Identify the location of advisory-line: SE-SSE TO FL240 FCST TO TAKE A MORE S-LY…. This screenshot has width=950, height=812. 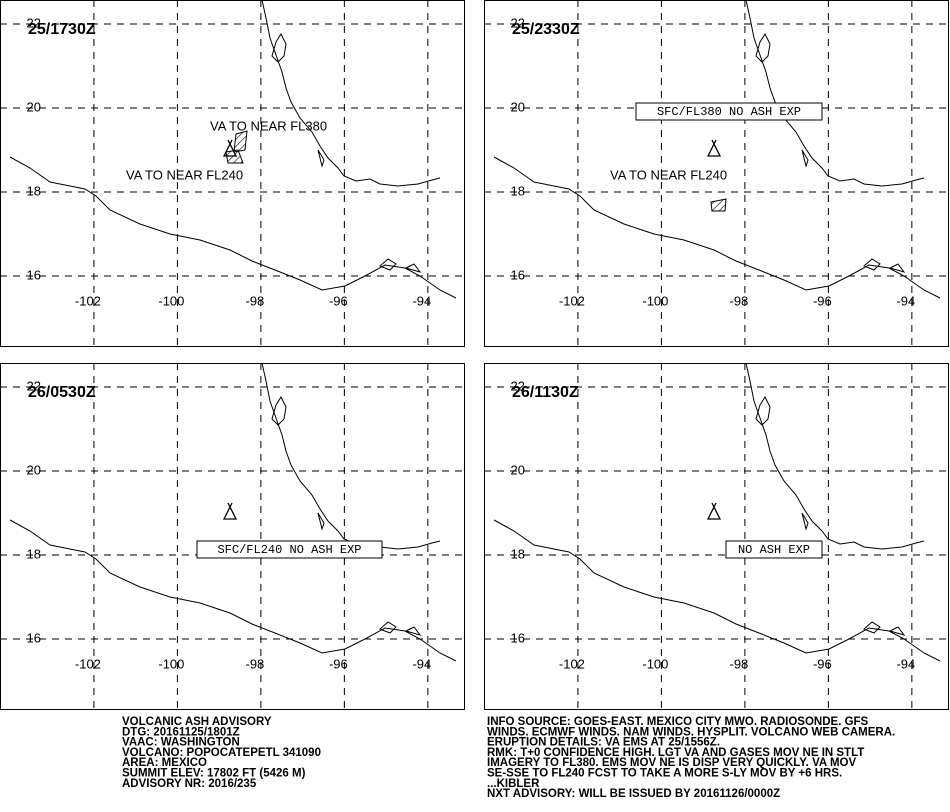
(664, 774).